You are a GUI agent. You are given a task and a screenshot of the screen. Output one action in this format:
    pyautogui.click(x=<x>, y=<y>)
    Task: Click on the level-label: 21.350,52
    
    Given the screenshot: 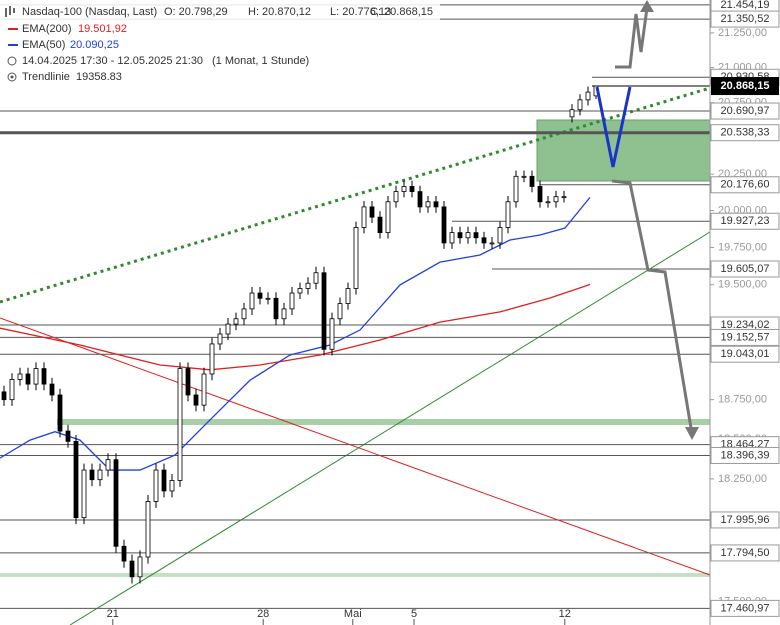 What is the action you would take?
    pyautogui.click(x=745, y=19)
    